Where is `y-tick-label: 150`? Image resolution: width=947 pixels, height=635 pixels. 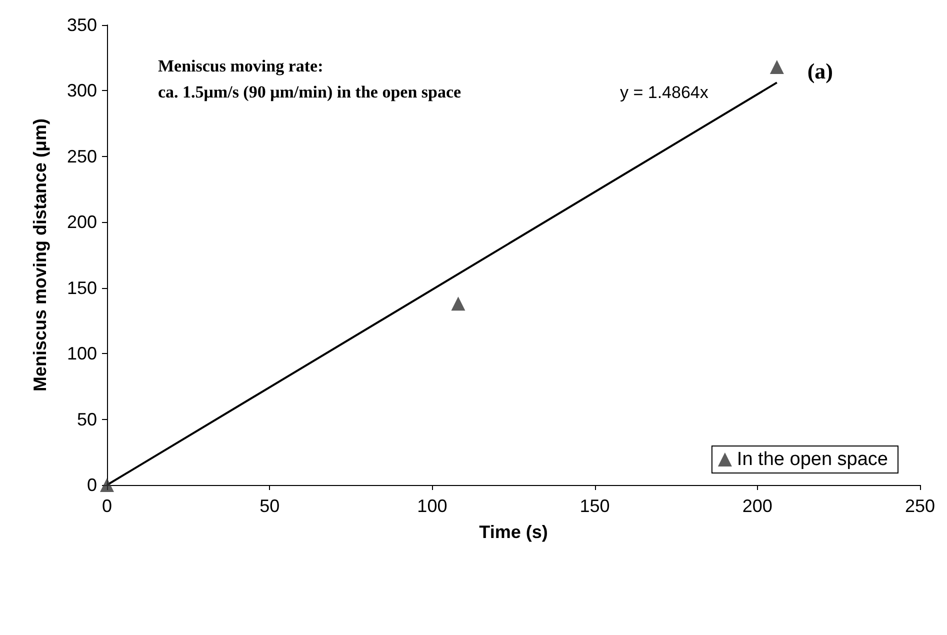 y-tick-label: 150 is located at coordinates (81, 288).